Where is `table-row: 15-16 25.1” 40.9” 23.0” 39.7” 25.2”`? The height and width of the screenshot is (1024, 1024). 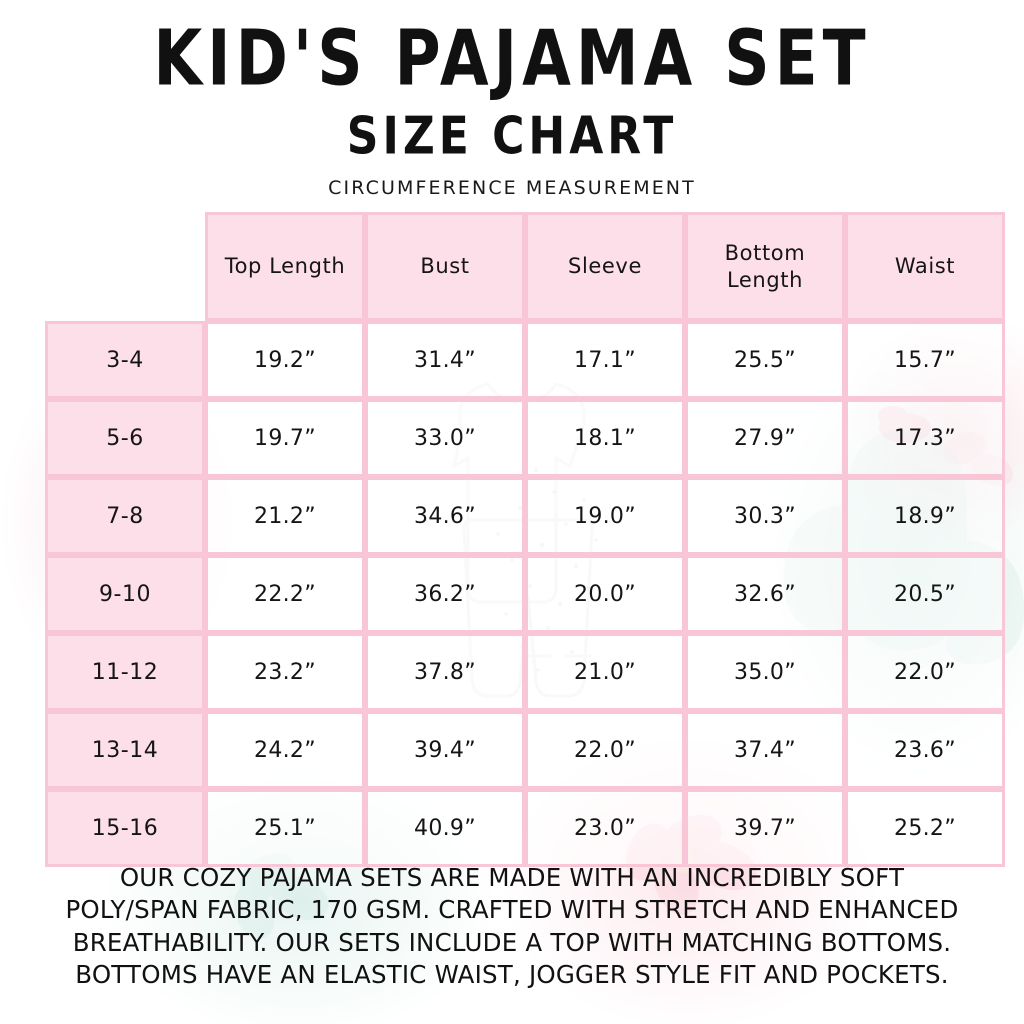
table-row: 15-16 25.1” 40.9” 23.0” 39.7” 25.2” is located at coordinates (525, 828).